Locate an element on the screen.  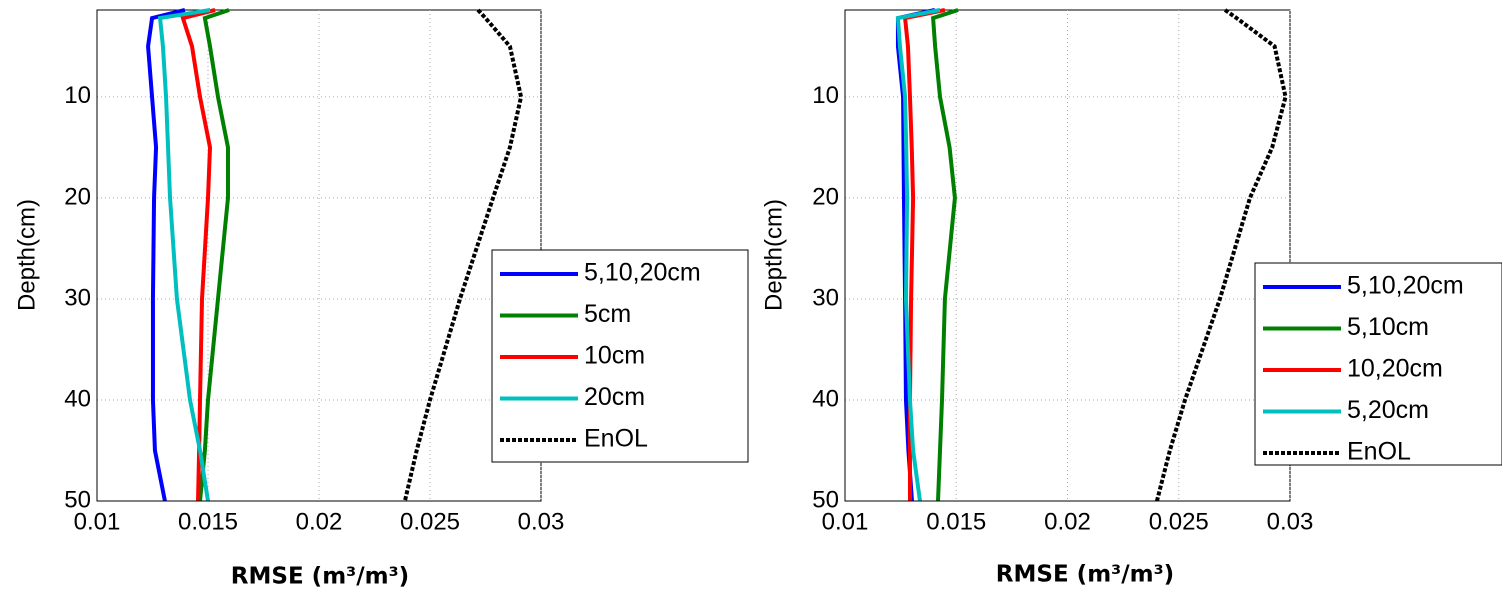
legend-label: 20cm is located at coordinates (614, 397).